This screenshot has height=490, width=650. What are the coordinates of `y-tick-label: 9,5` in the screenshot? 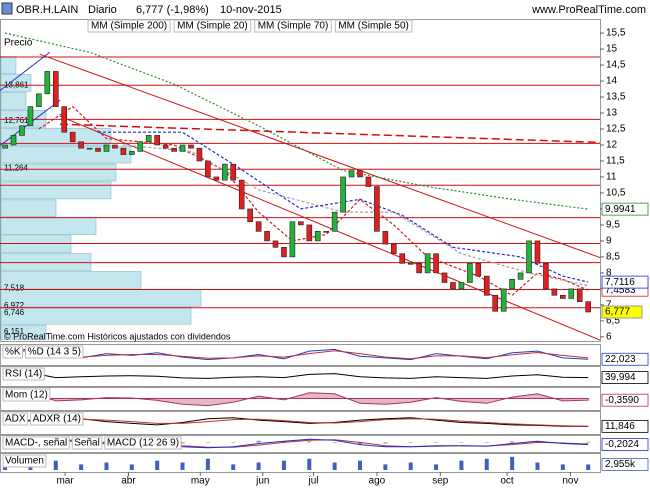 It's located at (613, 225).